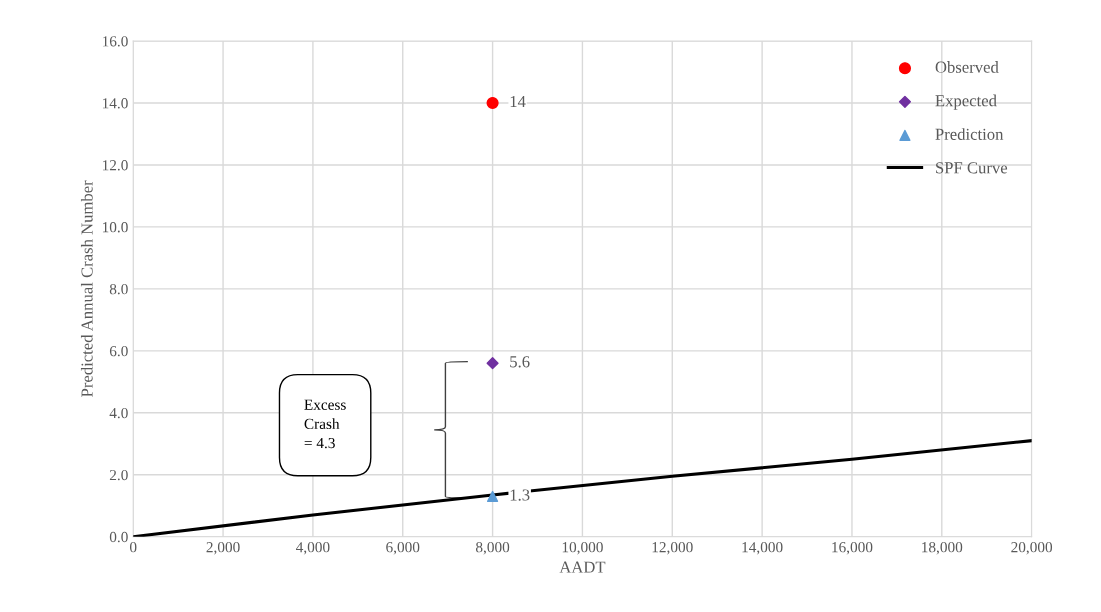 Image resolution: width=1101 pixels, height=612 pixels. I want to click on x-tick-label: 10,000, so click(582, 548).